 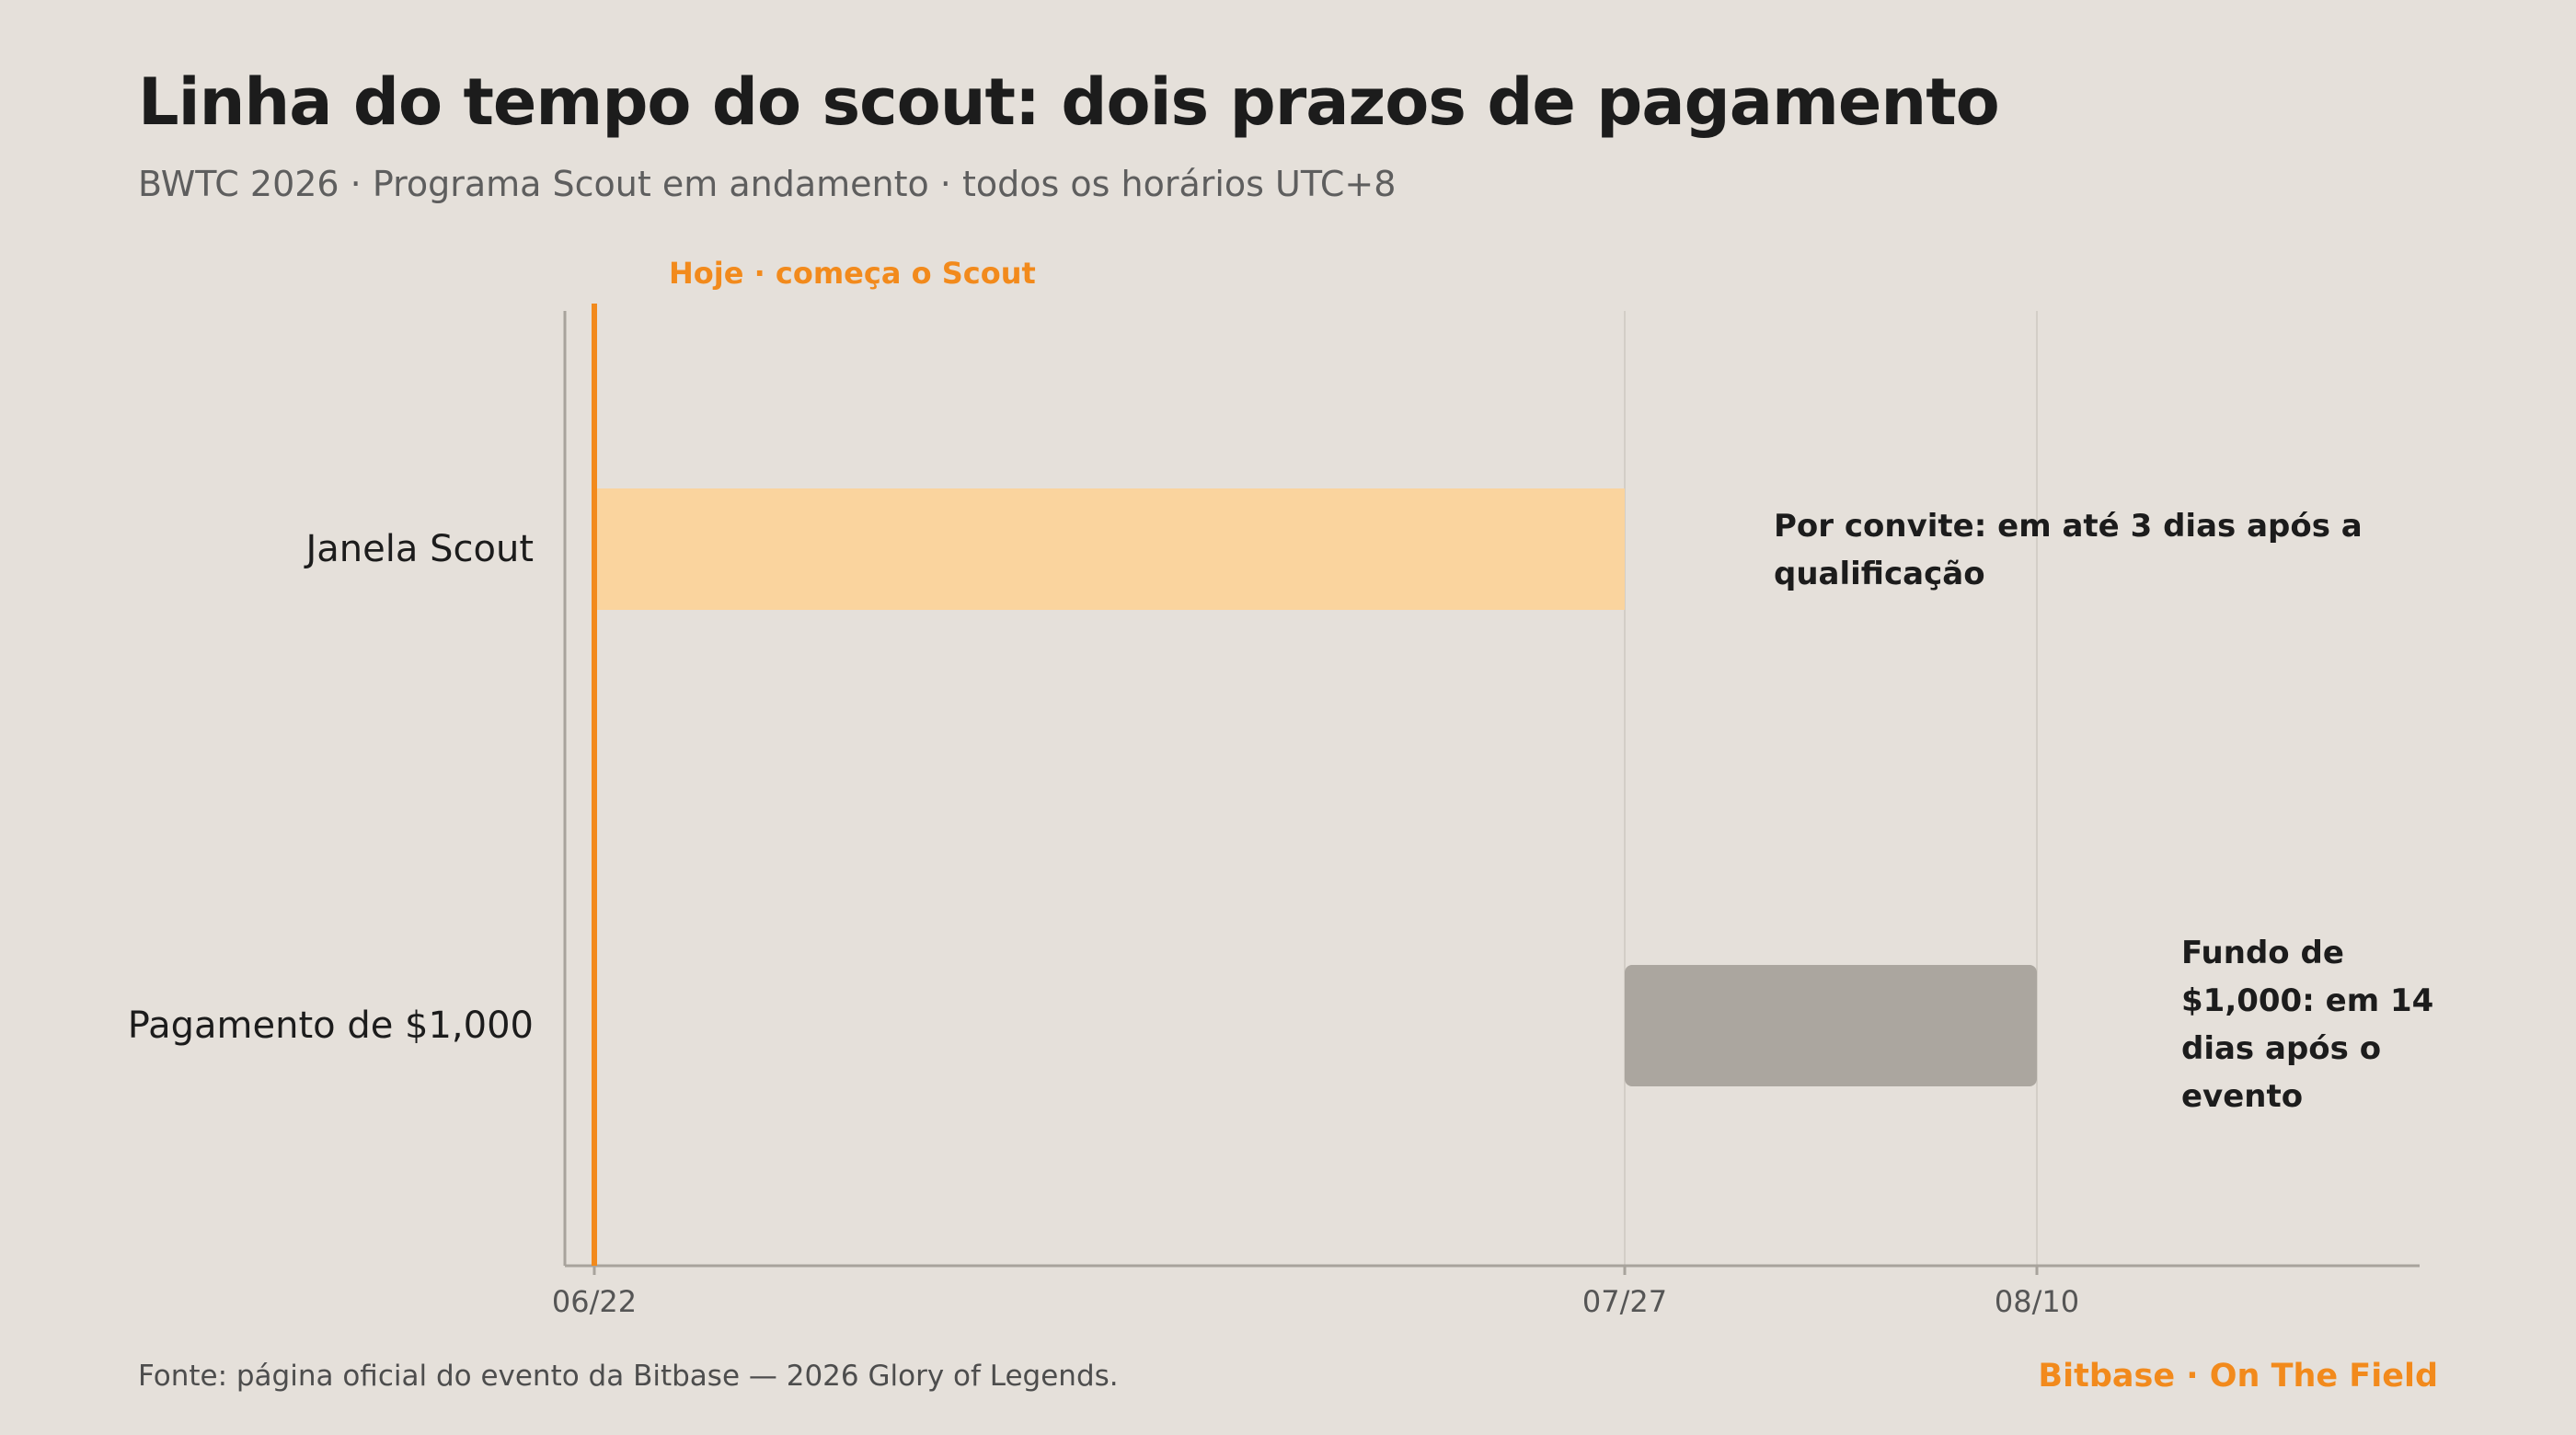 I want to click on row-label-1: Pagamento de $1,000, so click(x=331, y=1025).